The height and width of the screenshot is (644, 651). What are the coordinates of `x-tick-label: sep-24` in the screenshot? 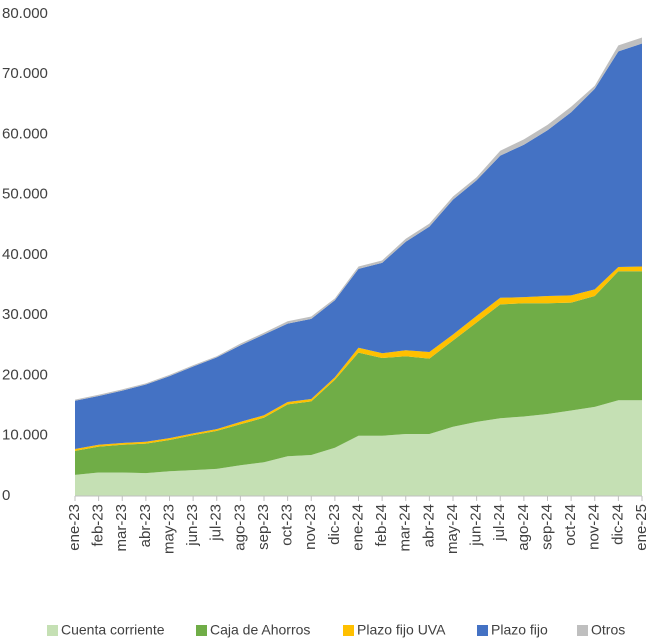 It's located at (546, 527).